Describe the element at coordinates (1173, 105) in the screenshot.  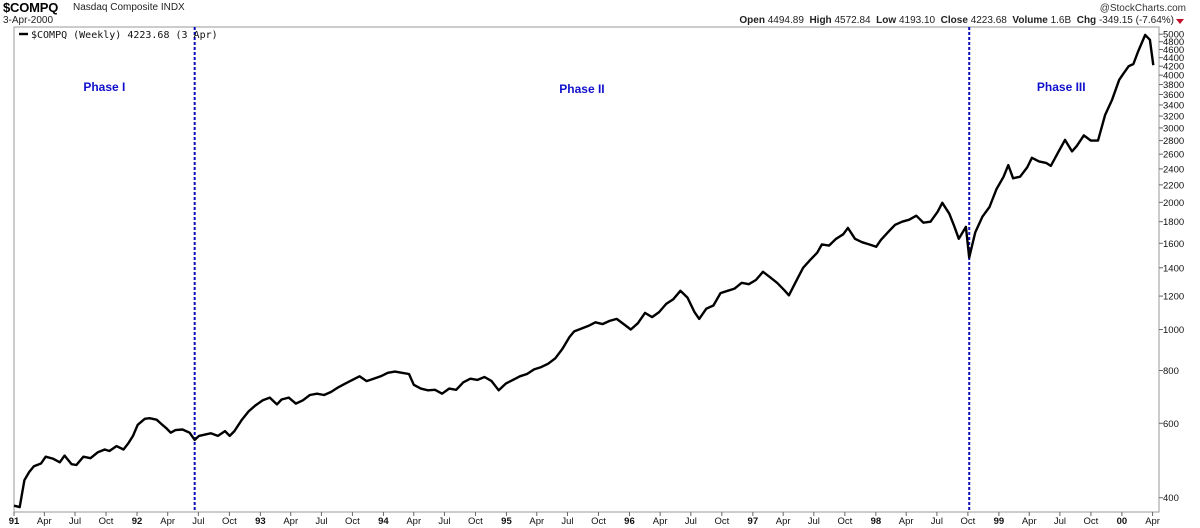
I see `y-tick-label: 3400` at that location.